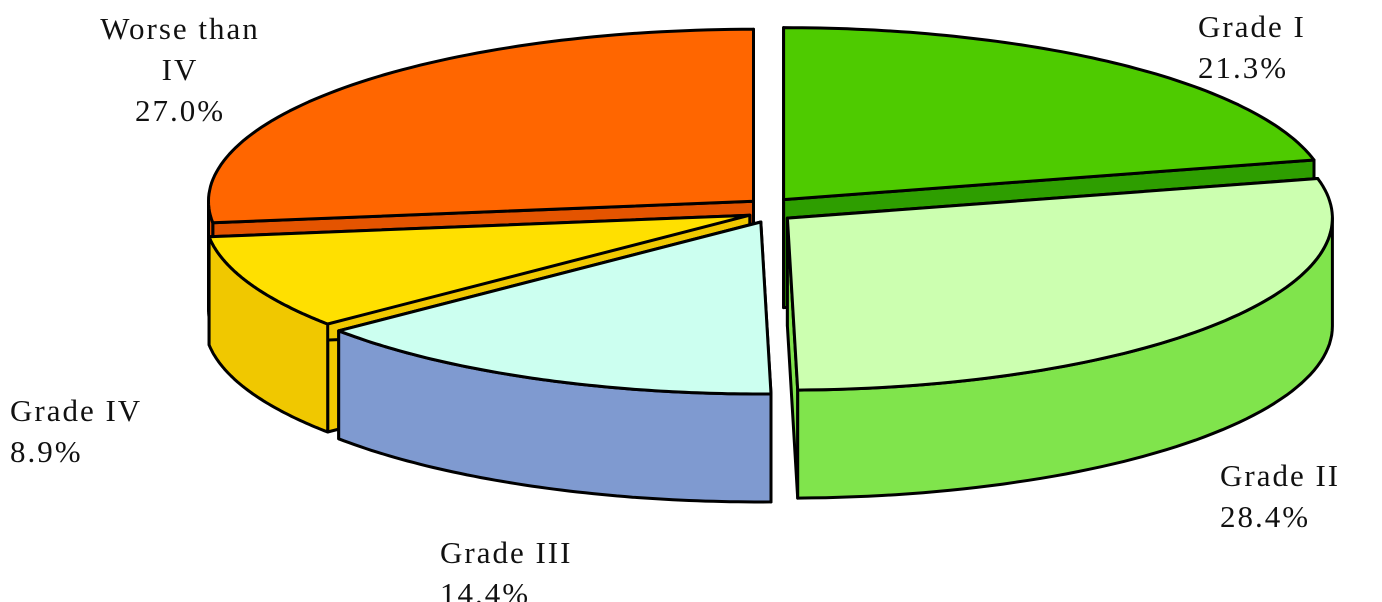 Image resolution: width=1382 pixels, height=602 pixels. I want to click on slice-label: Grade II 28.4%, so click(1300, 496).